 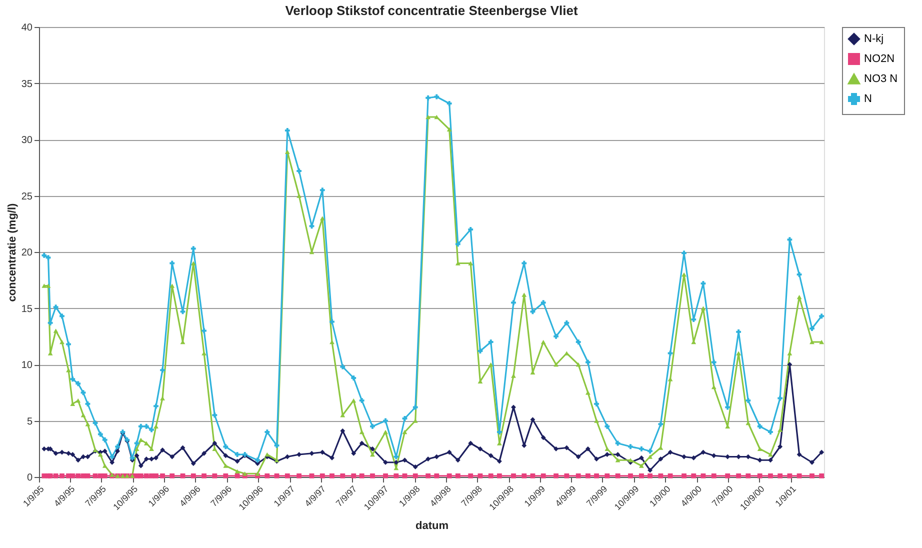 I want to click on x-axis-title: datum, so click(x=432, y=526).